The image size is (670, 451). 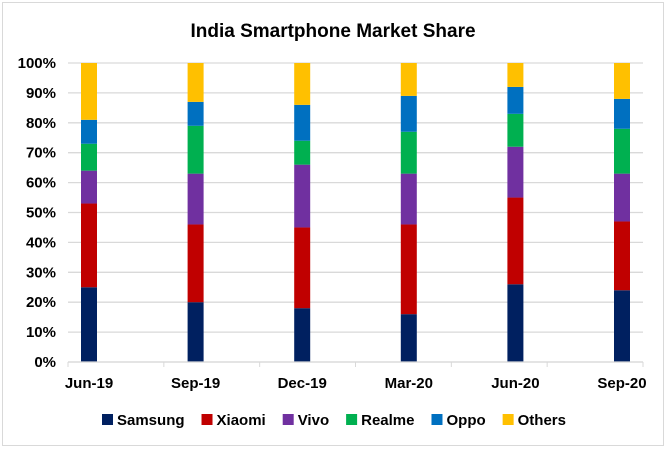 I want to click on y-tick-label: 50%, so click(x=41, y=213).